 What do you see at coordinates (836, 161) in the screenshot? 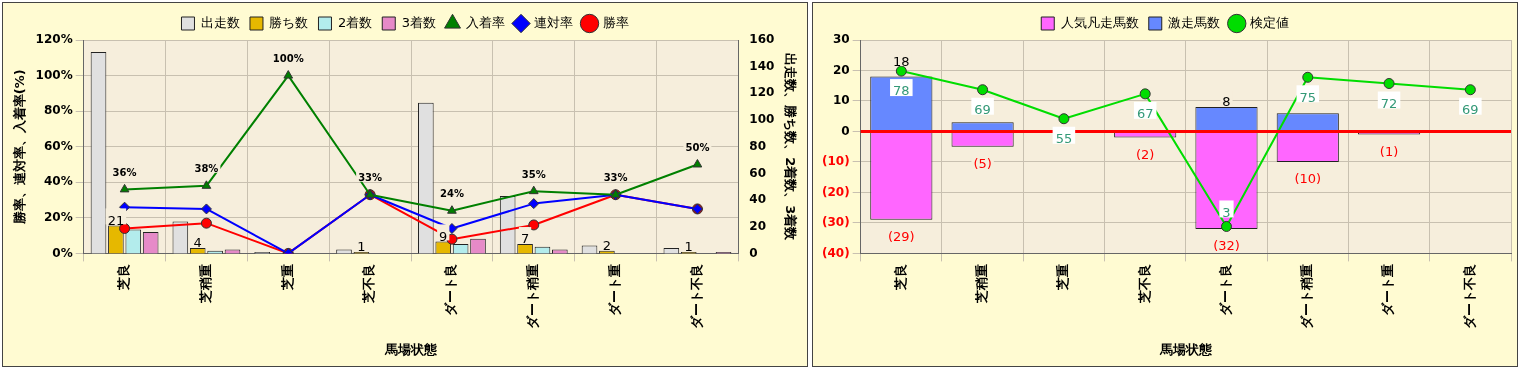
I see `y-tick-label: (10)` at bounding box center [836, 161].